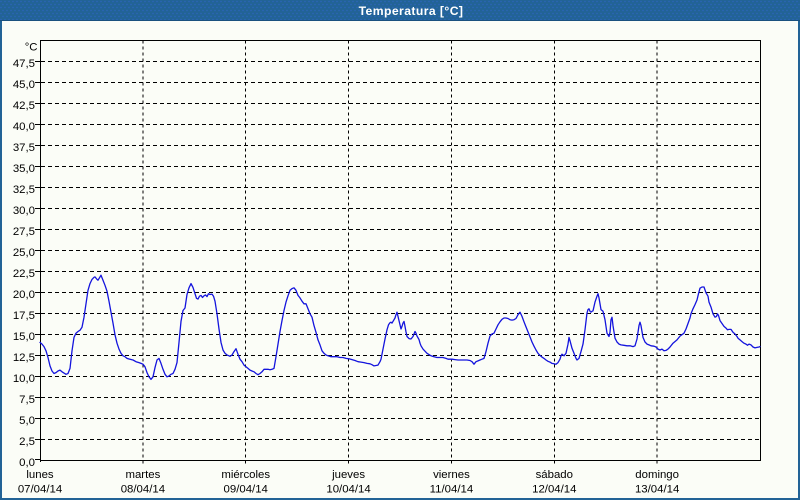 This screenshot has width=800, height=500. I want to click on svg-text: 35,0, so click(24, 169).